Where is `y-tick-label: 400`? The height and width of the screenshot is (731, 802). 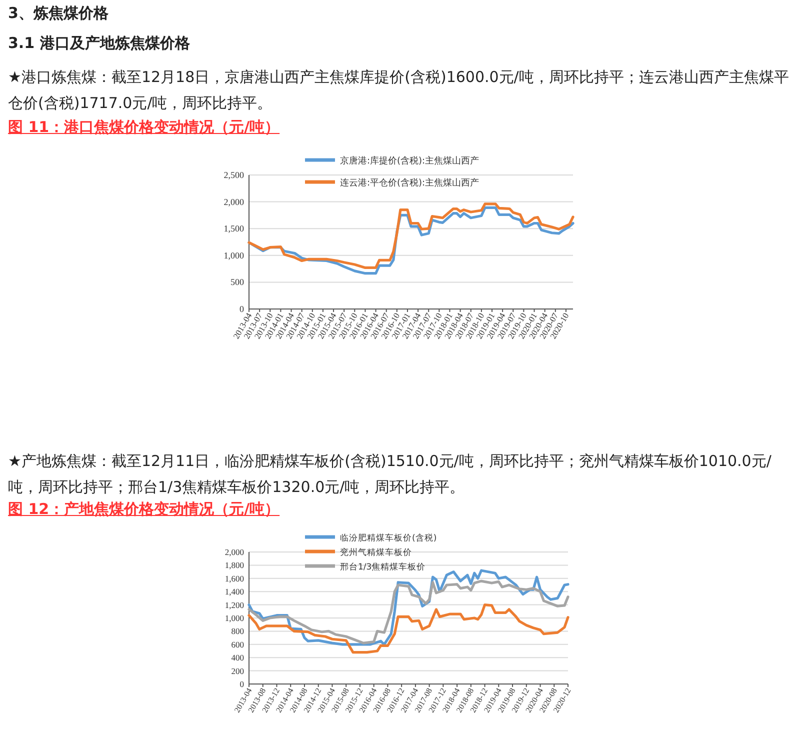 y-tick-label: 400 is located at coordinates (237, 657).